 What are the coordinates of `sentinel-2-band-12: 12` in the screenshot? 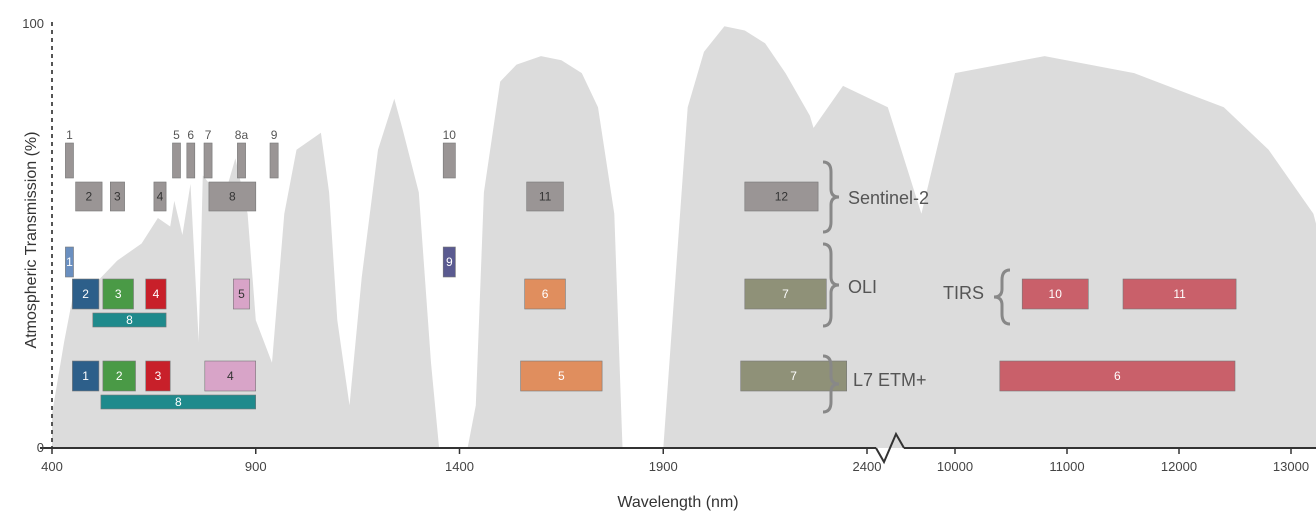 It's located at (781, 196).